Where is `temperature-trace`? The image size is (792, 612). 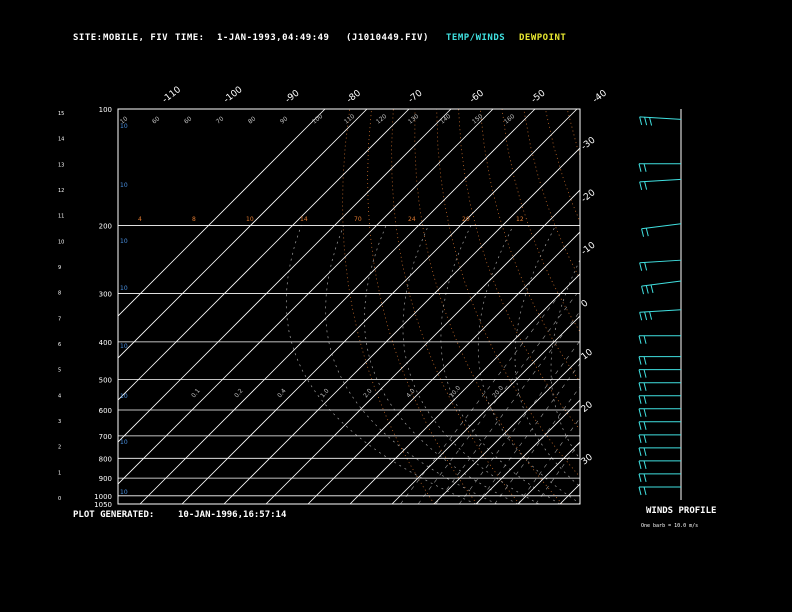 temperature-trace is located at coordinates (688, 302).